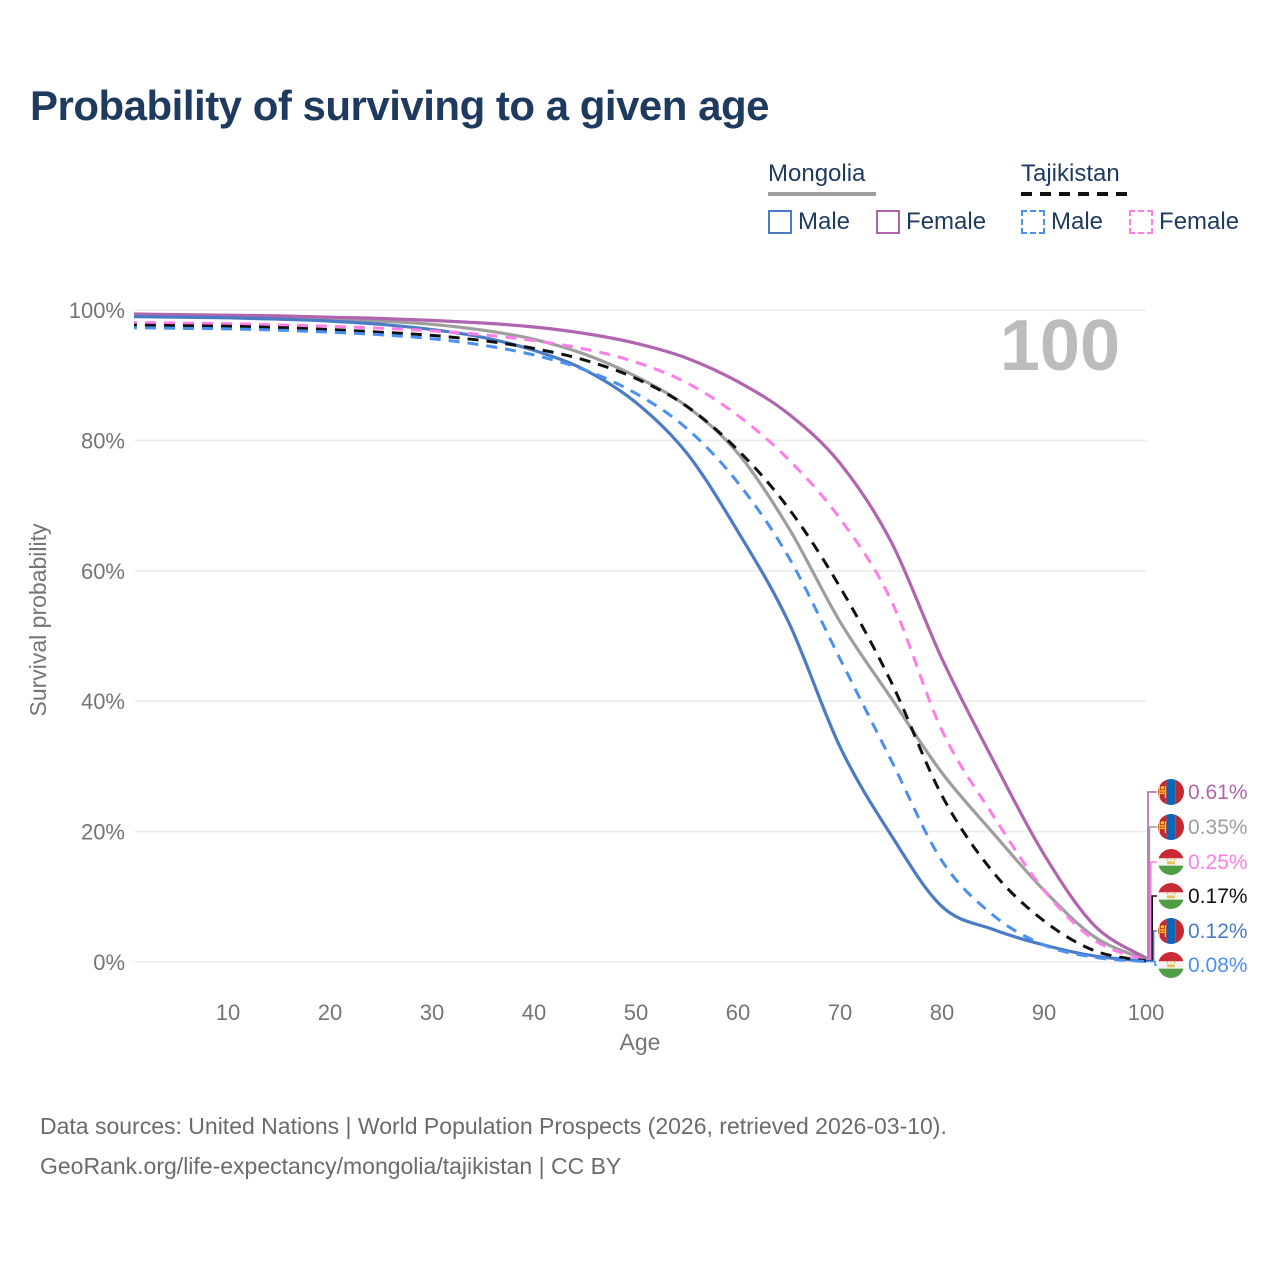 This screenshot has width=1280, height=1280. What do you see at coordinates (840, 1012) in the screenshot?
I see `x-tick-label: 70` at bounding box center [840, 1012].